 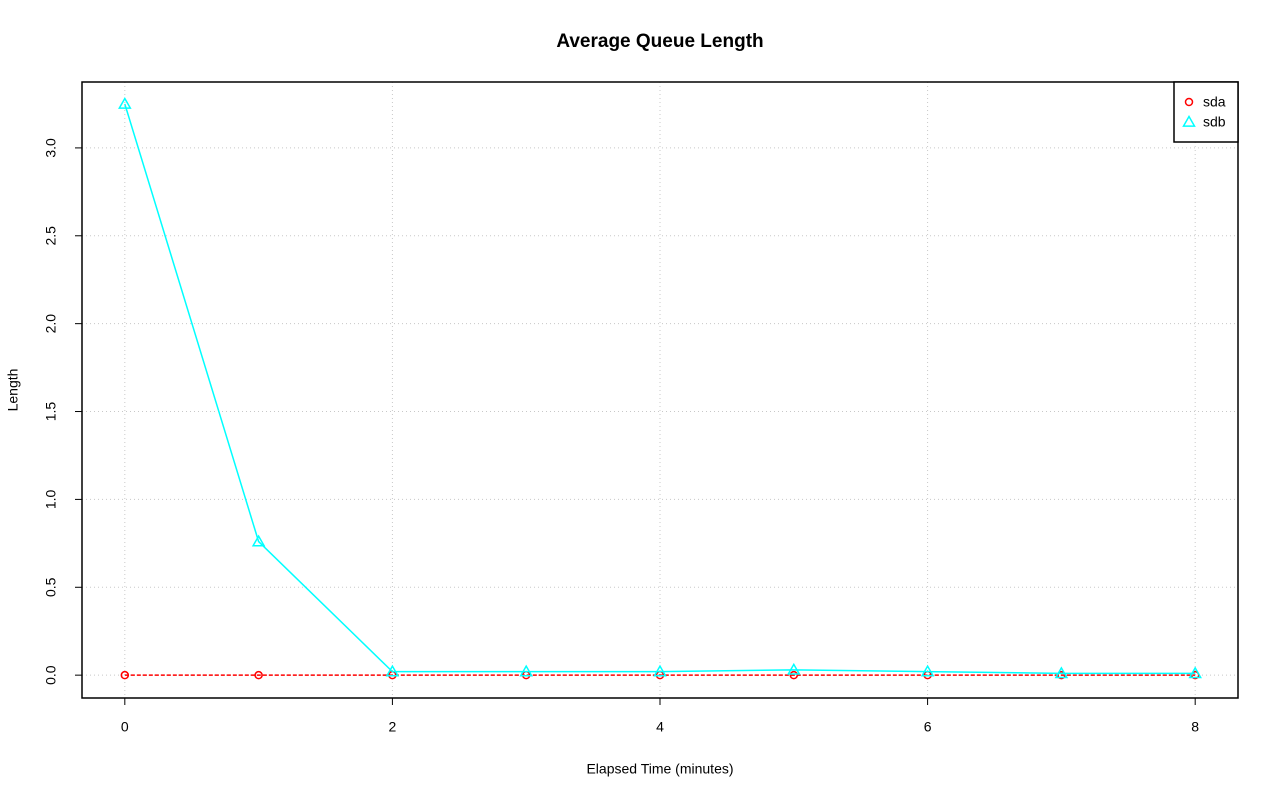 What do you see at coordinates (13, 390) in the screenshot?
I see `y-axis-label: Length` at bounding box center [13, 390].